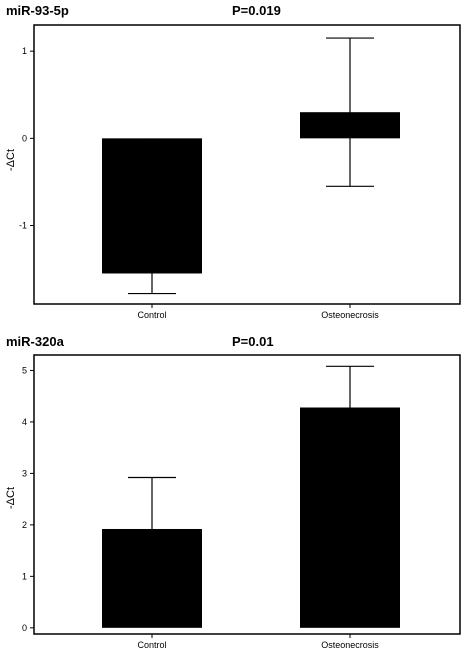 The height and width of the screenshot is (655, 474). Describe the element at coordinates (350, 517) in the screenshot. I see `bar-osteonecrosis` at that location.